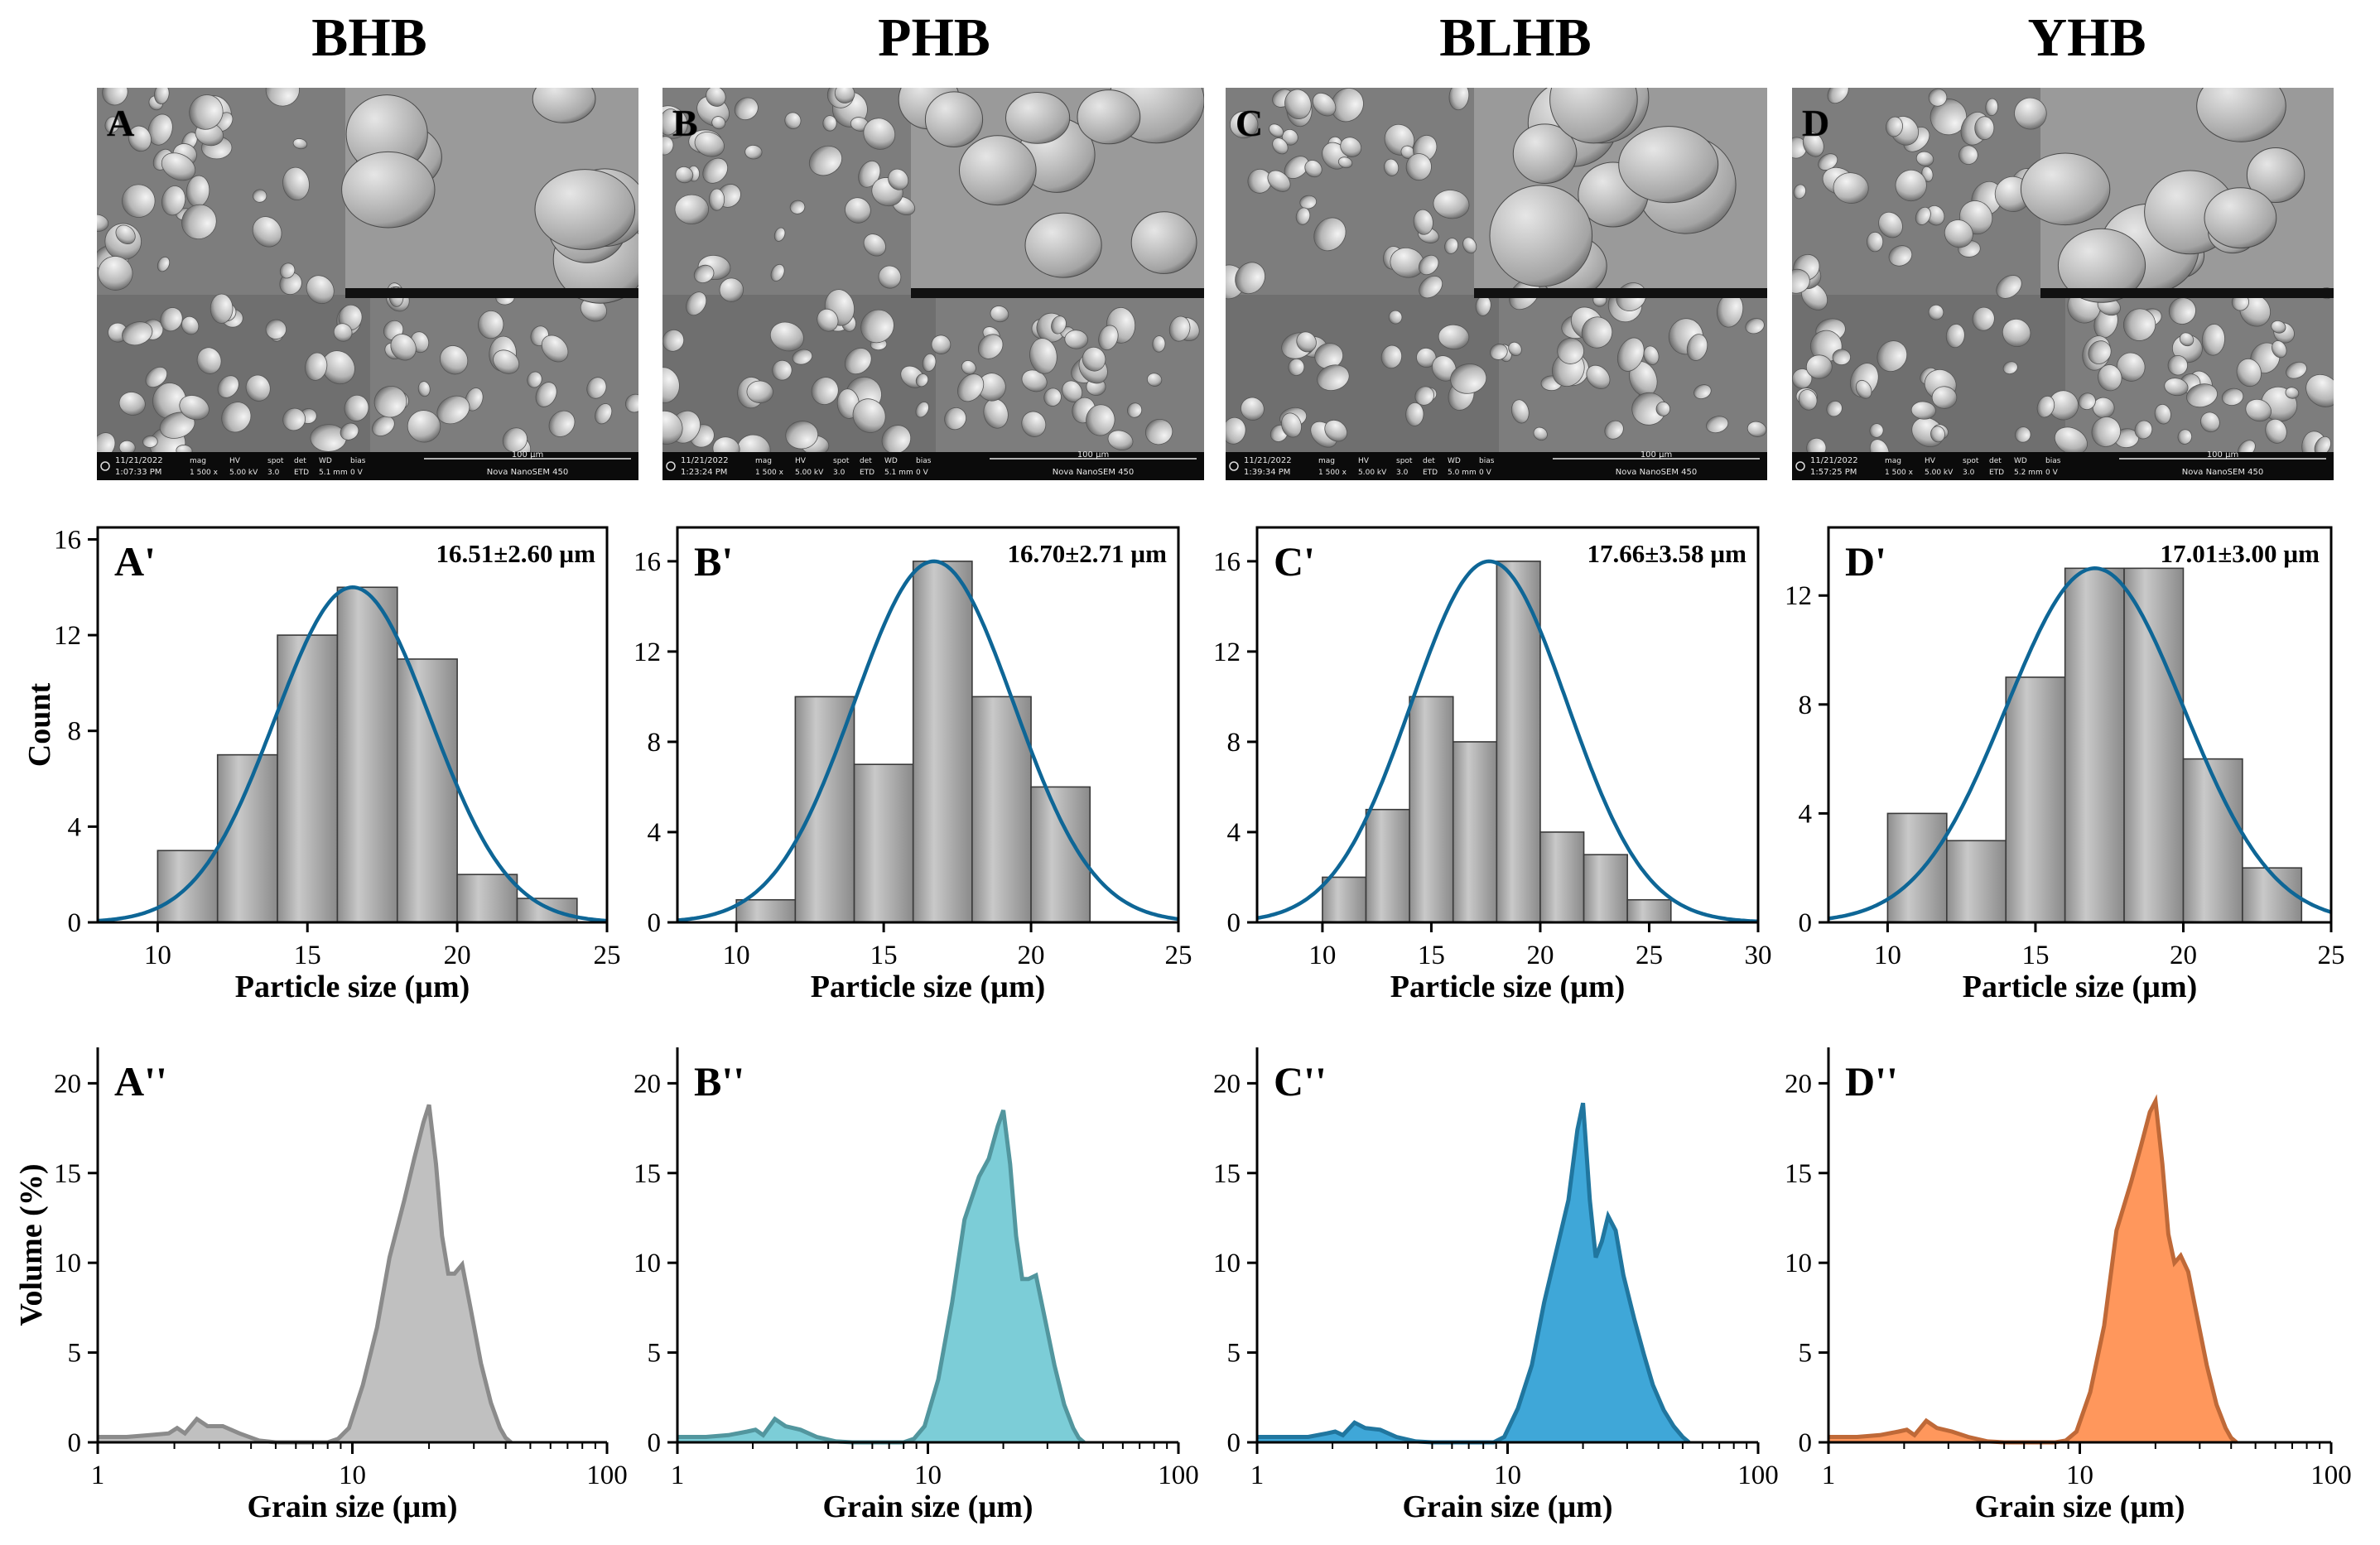 The height and width of the screenshot is (1545, 2380). Describe the element at coordinates (2183, 956) in the screenshot. I see `x-tick-label: 20` at that location.